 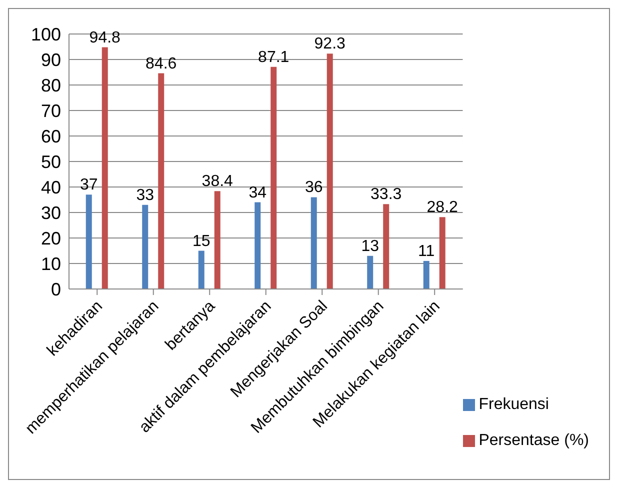 What do you see at coordinates (45, 34) in the screenshot?
I see `y-tick-label: 100` at bounding box center [45, 34].